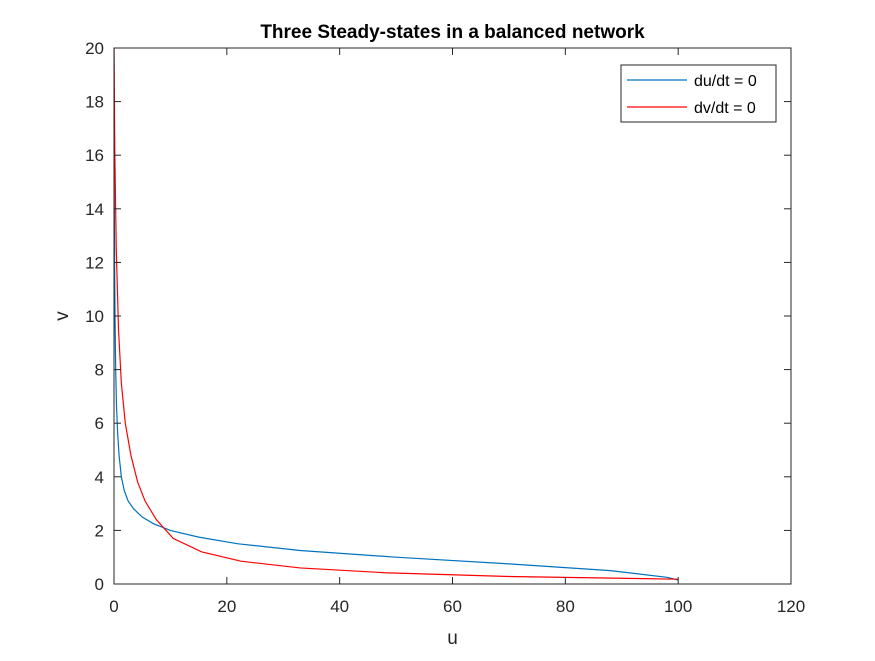 The width and height of the screenshot is (875, 661). Describe the element at coordinates (99, 370) in the screenshot. I see `y-tick-label: 8` at that location.